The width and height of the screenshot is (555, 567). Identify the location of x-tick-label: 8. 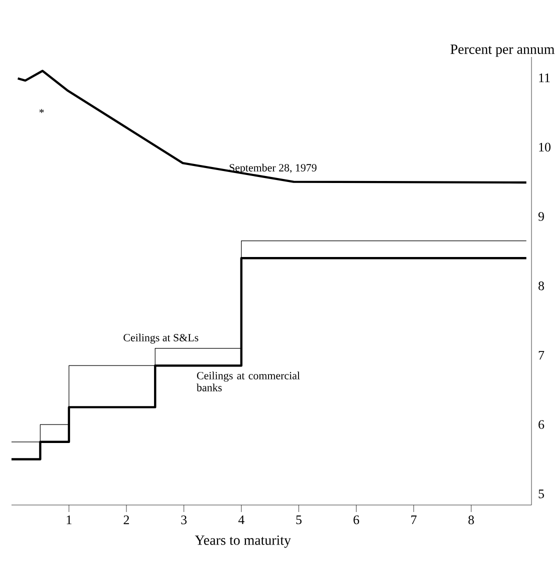
(471, 520).